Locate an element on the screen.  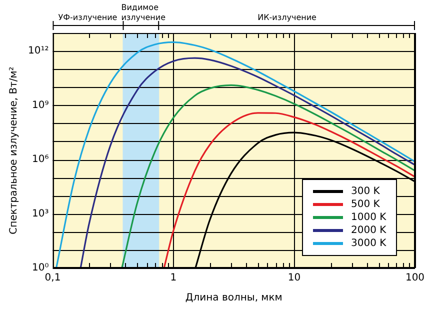
x-tick-label: 0,1 is located at coordinates (52, 278).